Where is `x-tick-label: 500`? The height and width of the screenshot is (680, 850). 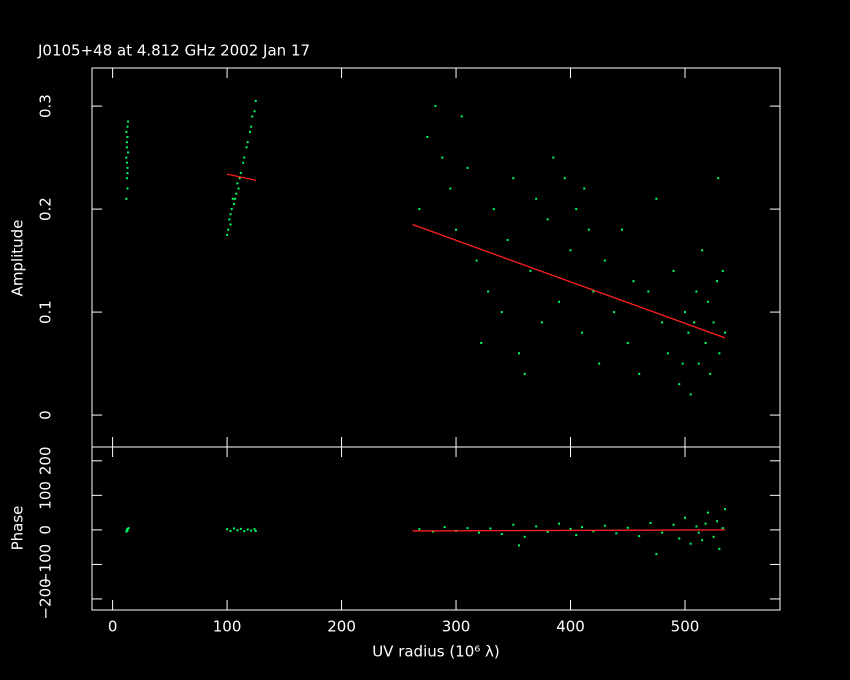 x-tick-label: 500 is located at coordinates (685, 627).